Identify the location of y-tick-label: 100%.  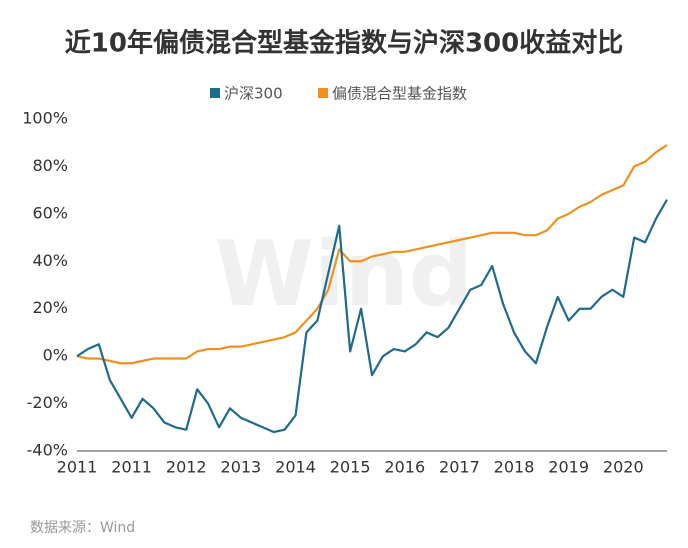
(45, 118).